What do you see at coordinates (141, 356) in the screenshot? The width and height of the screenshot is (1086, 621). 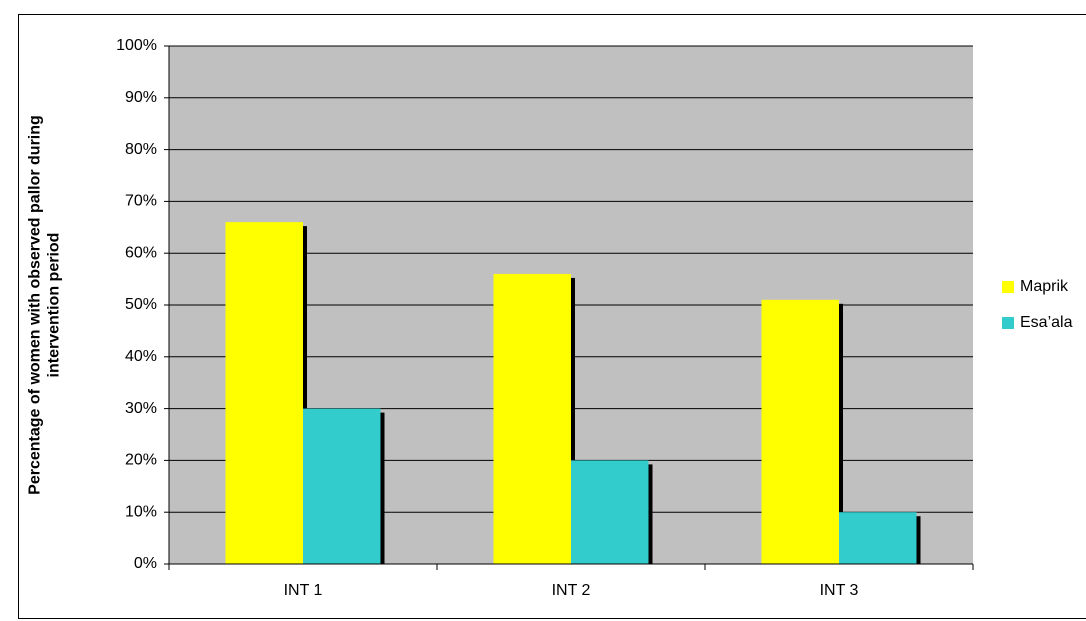 I see `y-tick-label: 40%` at bounding box center [141, 356].